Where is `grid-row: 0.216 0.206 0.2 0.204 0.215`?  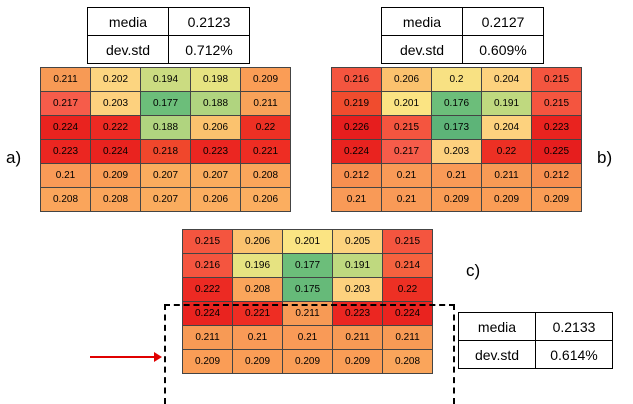 grid-row: 0.216 0.206 0.2 0.204 0.215 is located at coordinates (456, 79).